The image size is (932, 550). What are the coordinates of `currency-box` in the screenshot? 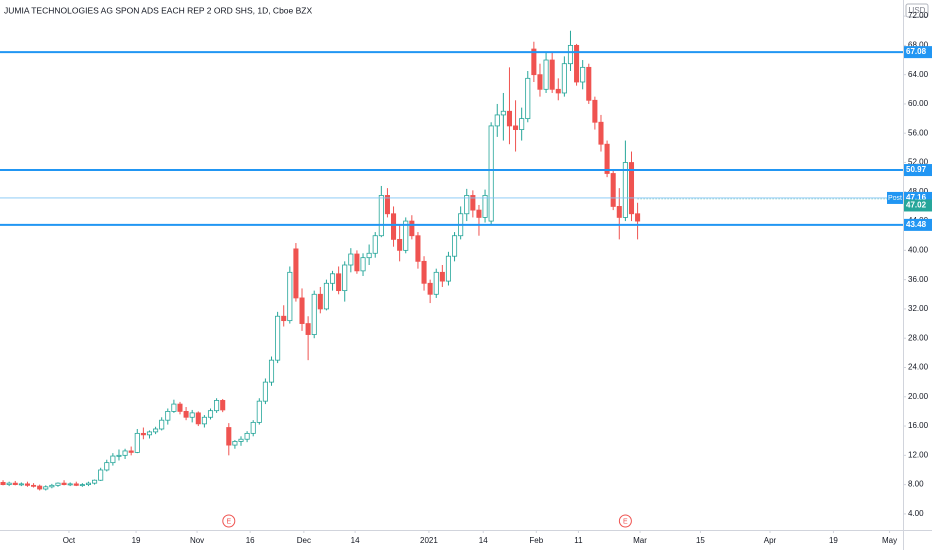 It's located at (917, 10).